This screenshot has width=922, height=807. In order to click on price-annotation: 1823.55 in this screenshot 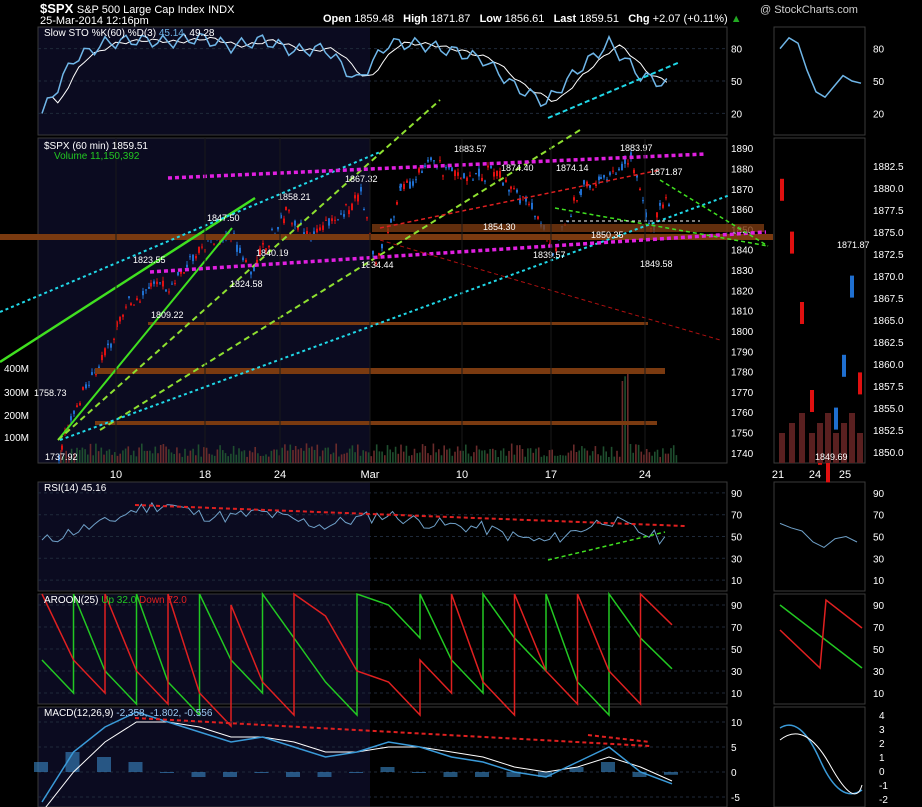, I will do `click(149, 260)`.